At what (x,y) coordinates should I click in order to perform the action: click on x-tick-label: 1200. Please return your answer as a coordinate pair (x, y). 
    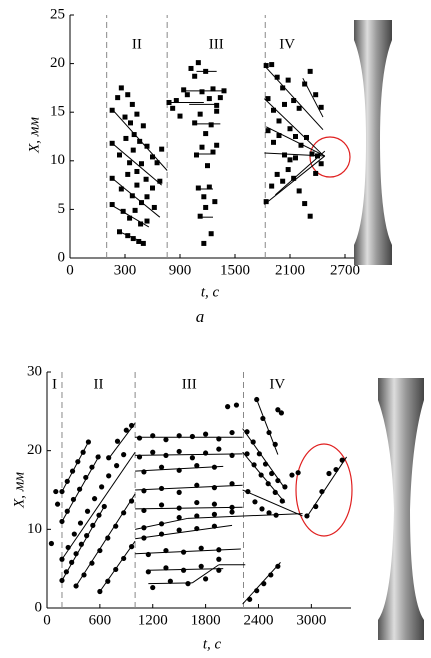
    Looking at the image, I should click on (153, 620).